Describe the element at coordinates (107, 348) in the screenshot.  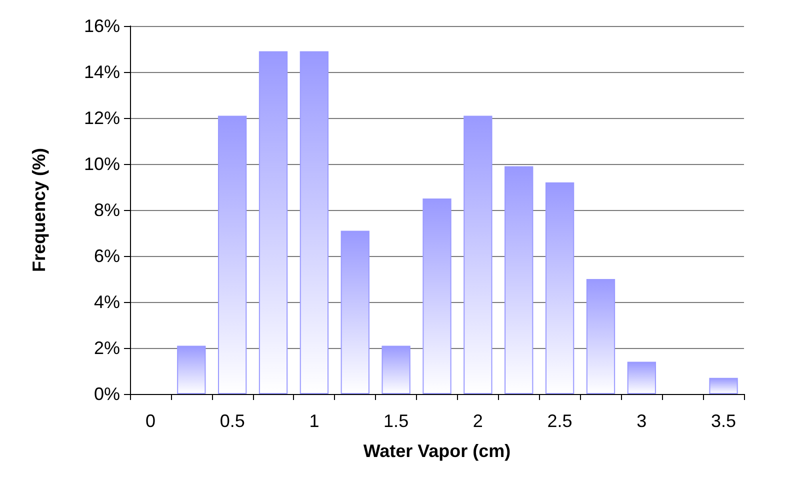
I see `y-tick-label: 2%` at that location.